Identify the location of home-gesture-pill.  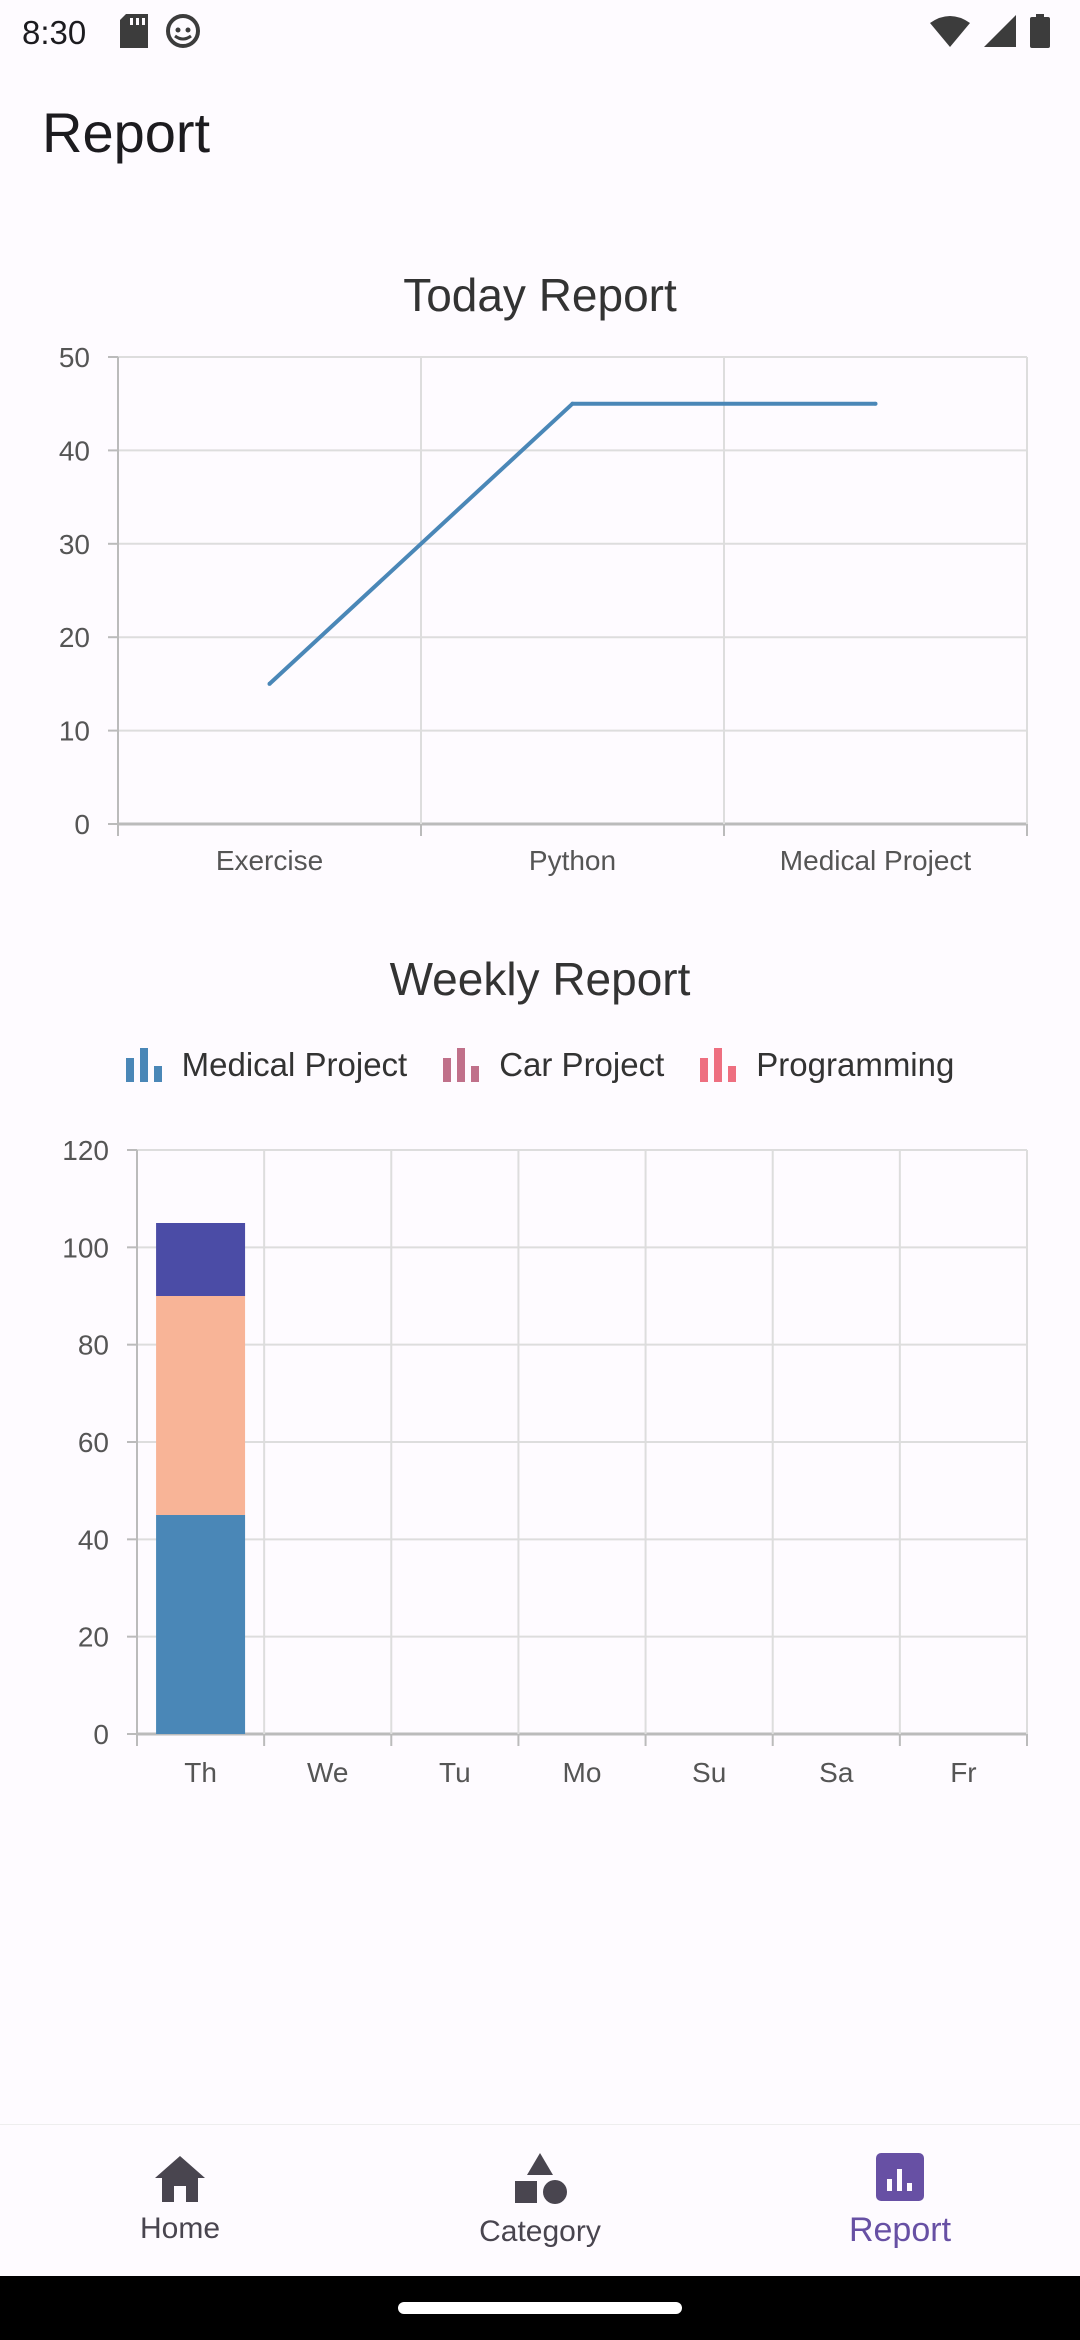
(540, 2308).